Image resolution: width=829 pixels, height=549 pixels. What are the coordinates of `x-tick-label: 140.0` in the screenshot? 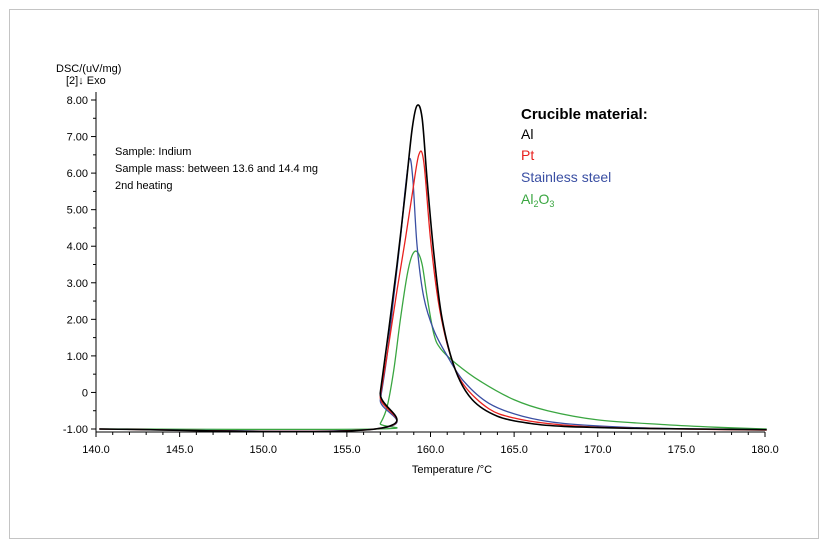 It's located at (96, 450).